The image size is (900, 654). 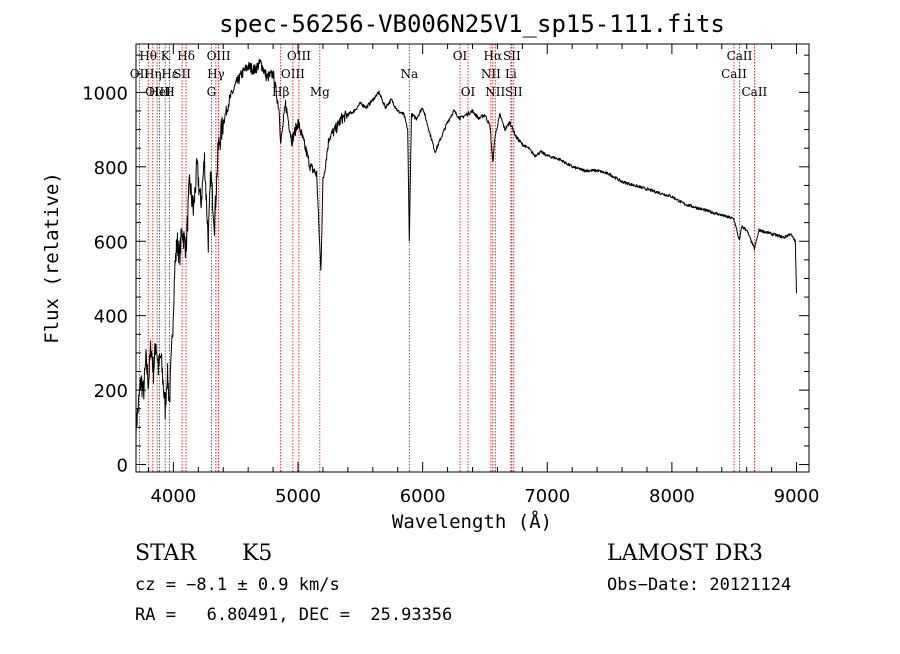 I want to click on line-annotation-label: Na, so click(x=409, y=74).